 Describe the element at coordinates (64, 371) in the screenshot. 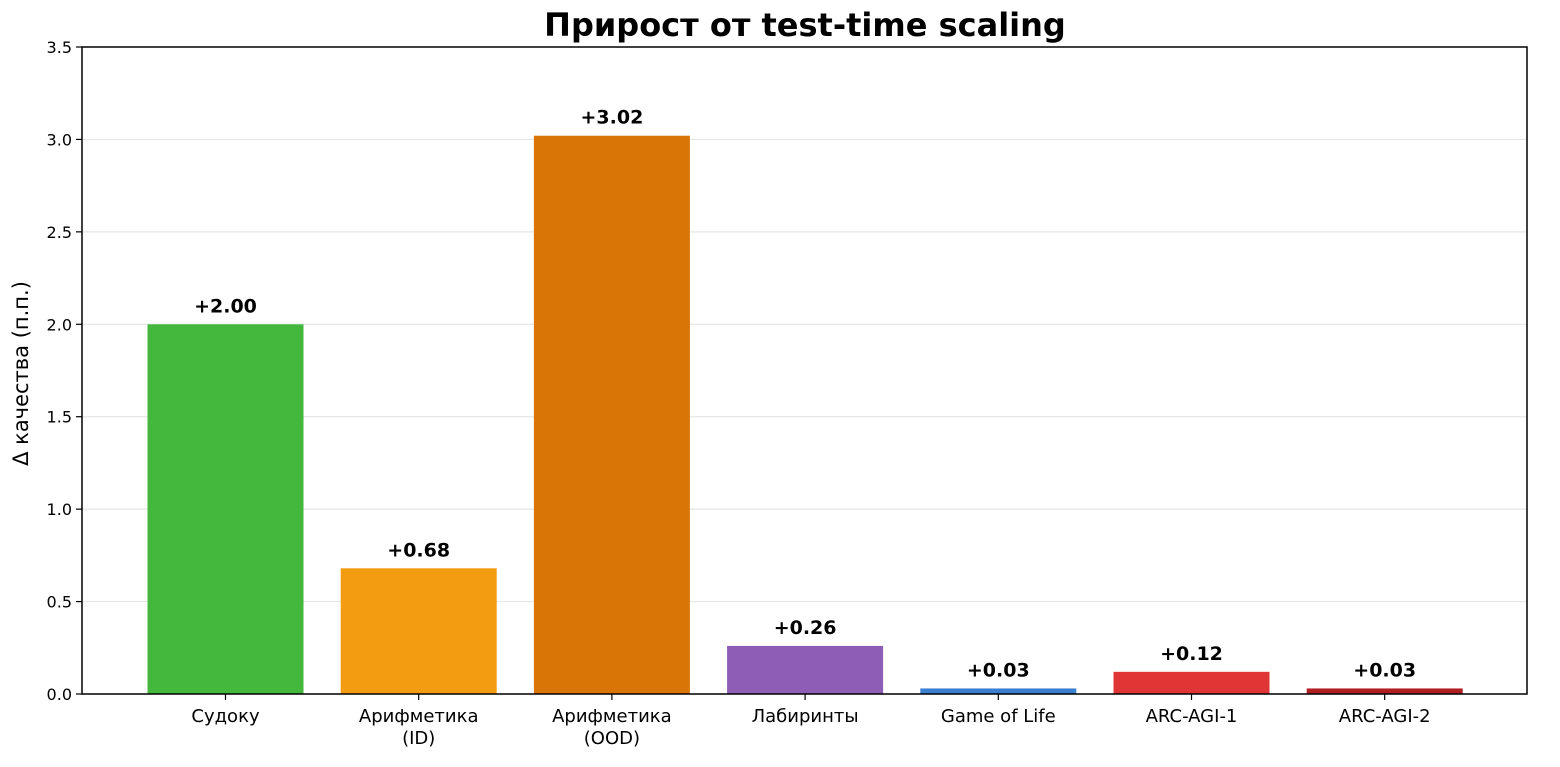

I see `y-axis-ticks: 0.0 0.5 1.0 1.5 2.0 2.5 3.0 3.5` at that location.